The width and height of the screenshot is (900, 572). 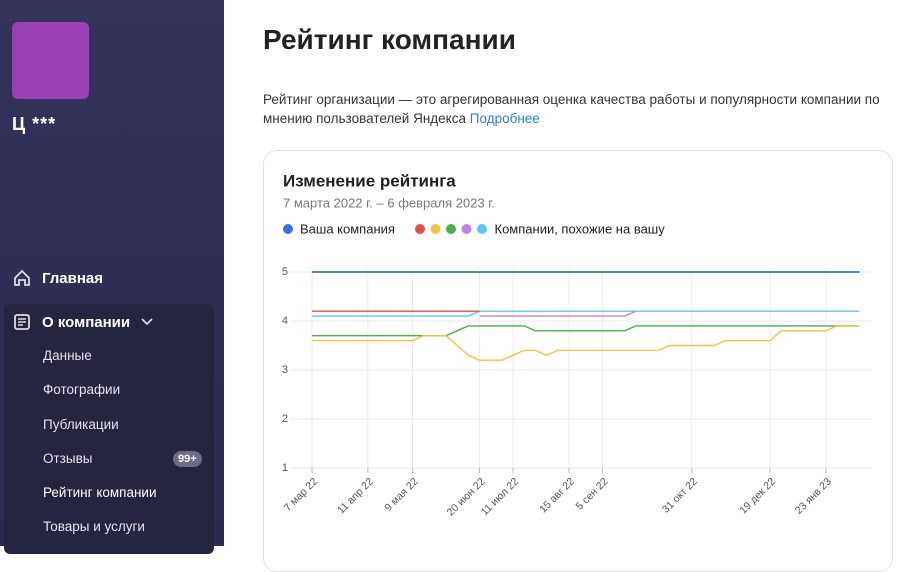 What do you see at coordinates (355, 495) in the screenshot?
I see `x-tick-label: 11 апр 22` at bounding box center [355, 495].